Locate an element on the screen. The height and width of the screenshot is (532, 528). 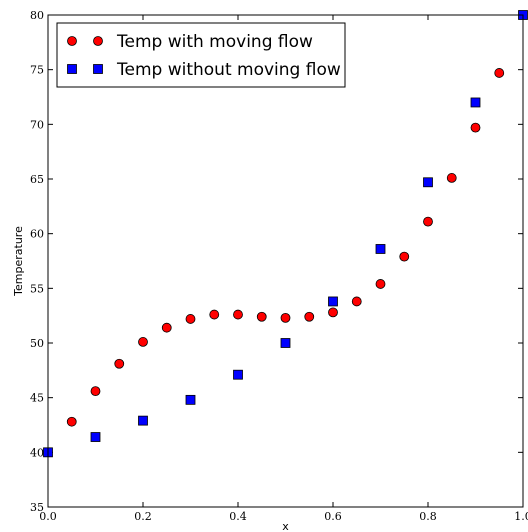
x-tick-label: 0.6 is located at coordinates (333, 516).